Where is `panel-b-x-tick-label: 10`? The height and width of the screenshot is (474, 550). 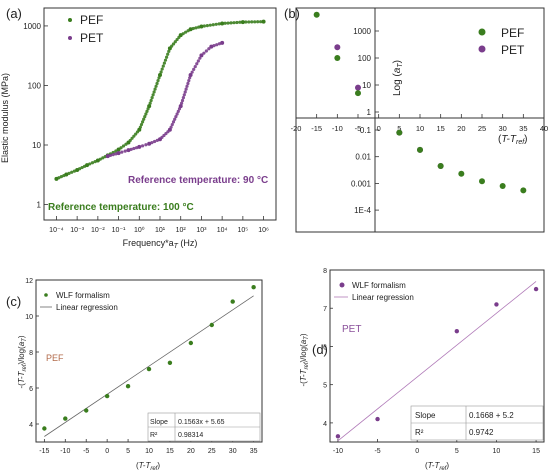
panel-b-x-tick-label: 10 is located at coordinates (420, 128).